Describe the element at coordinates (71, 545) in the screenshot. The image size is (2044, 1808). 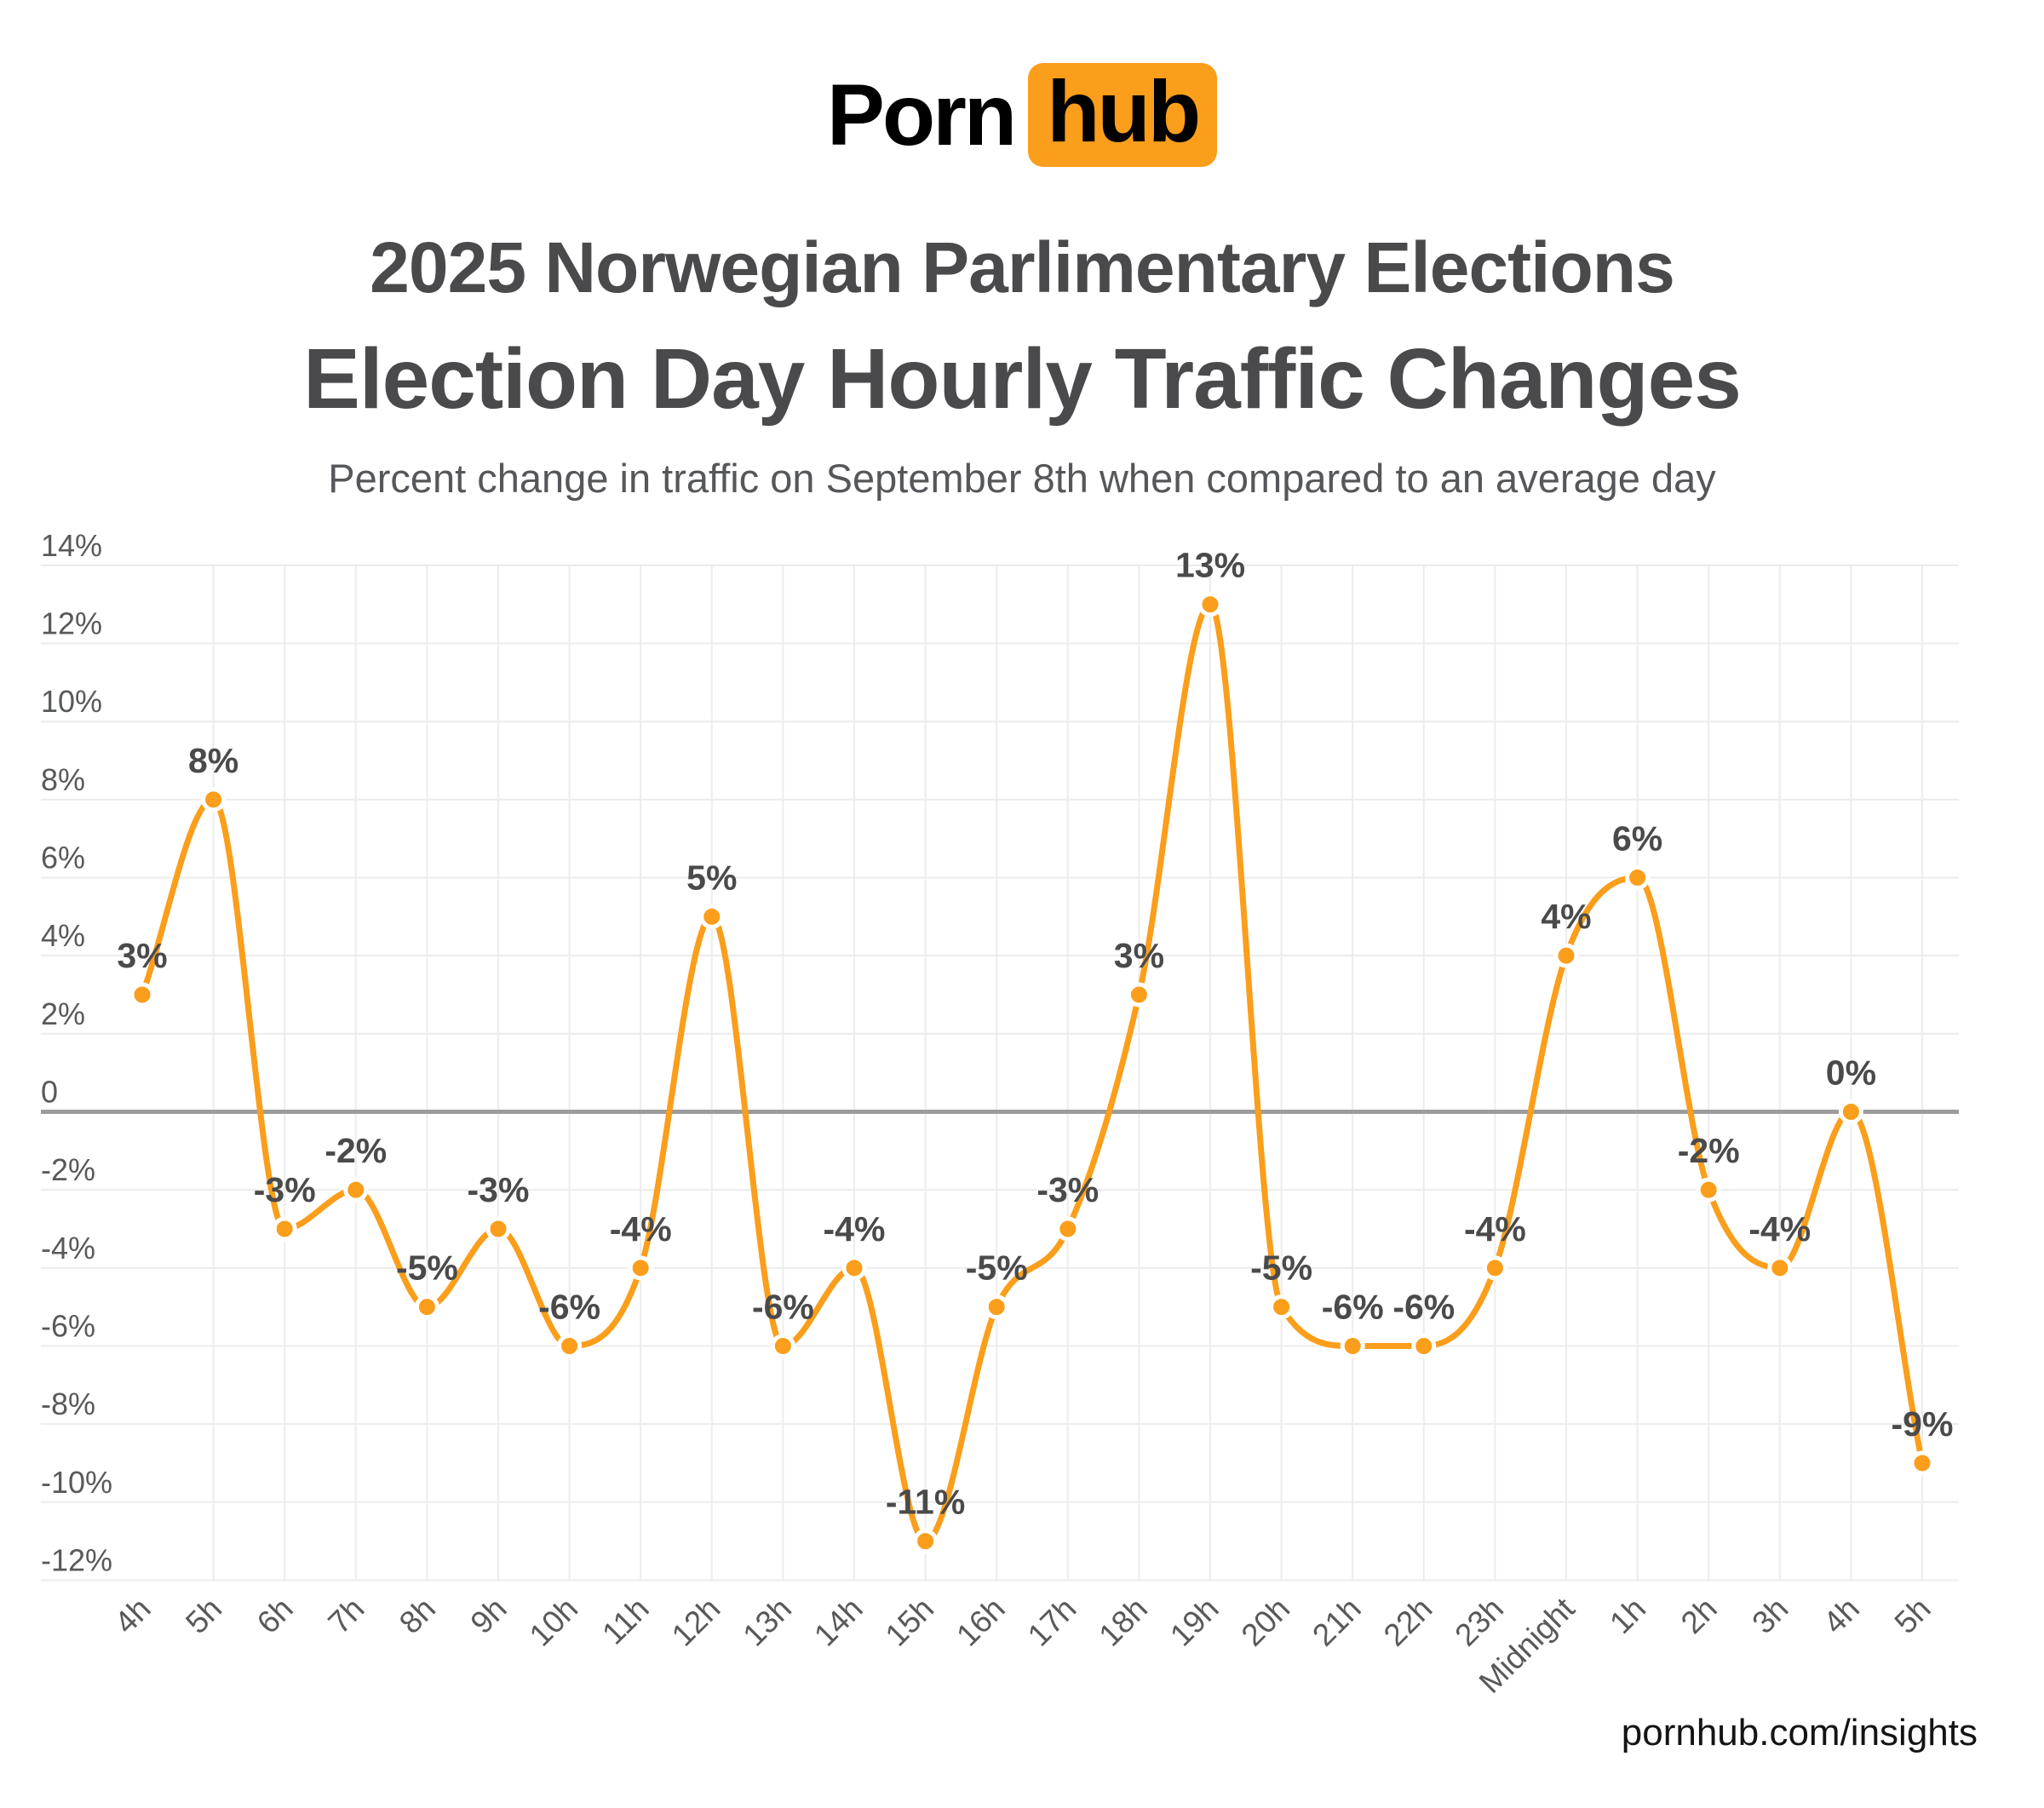
I see `y-axis-tick-label: 14%` at that location.